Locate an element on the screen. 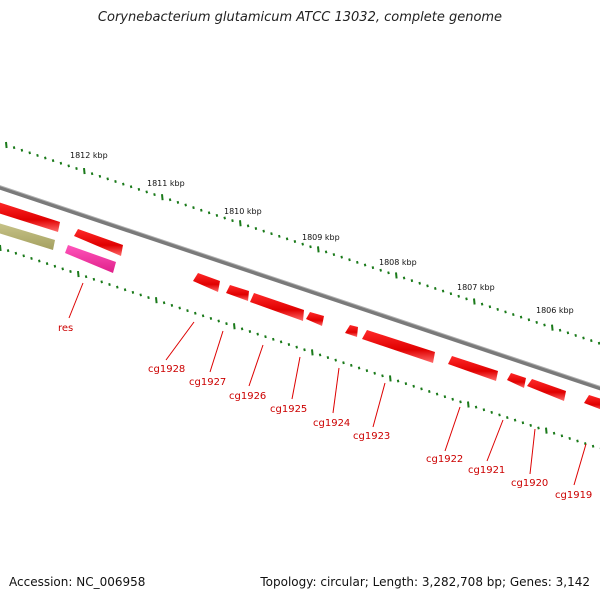 The height and width of the screenshot is (600, 600). gene-label-cg1920: cg1920 is located at coordinates (529, 483).